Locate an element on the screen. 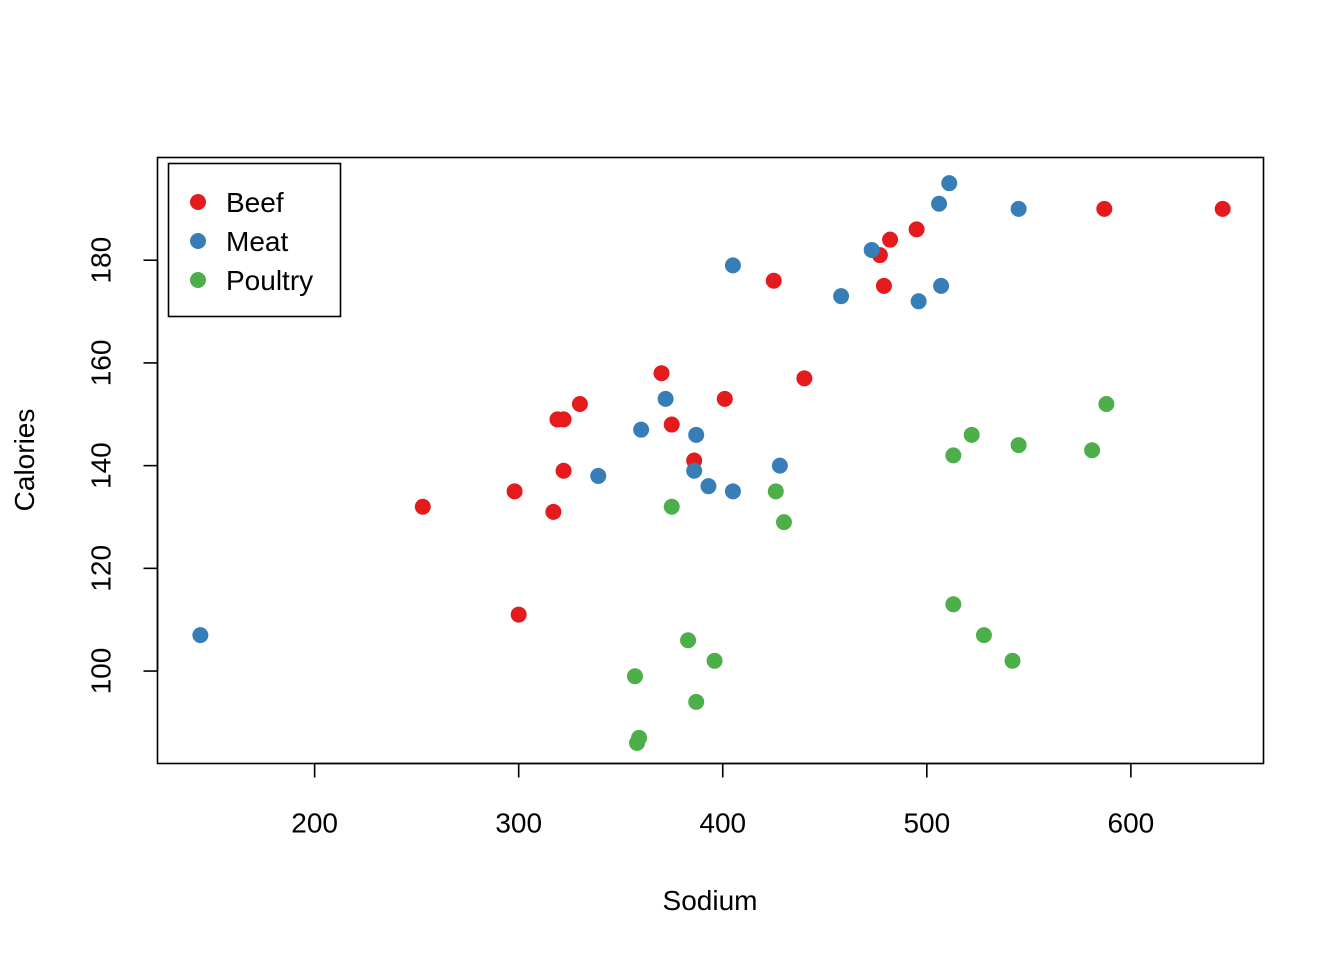  y-axis-title: Calories is located at coordinates (24, 460).